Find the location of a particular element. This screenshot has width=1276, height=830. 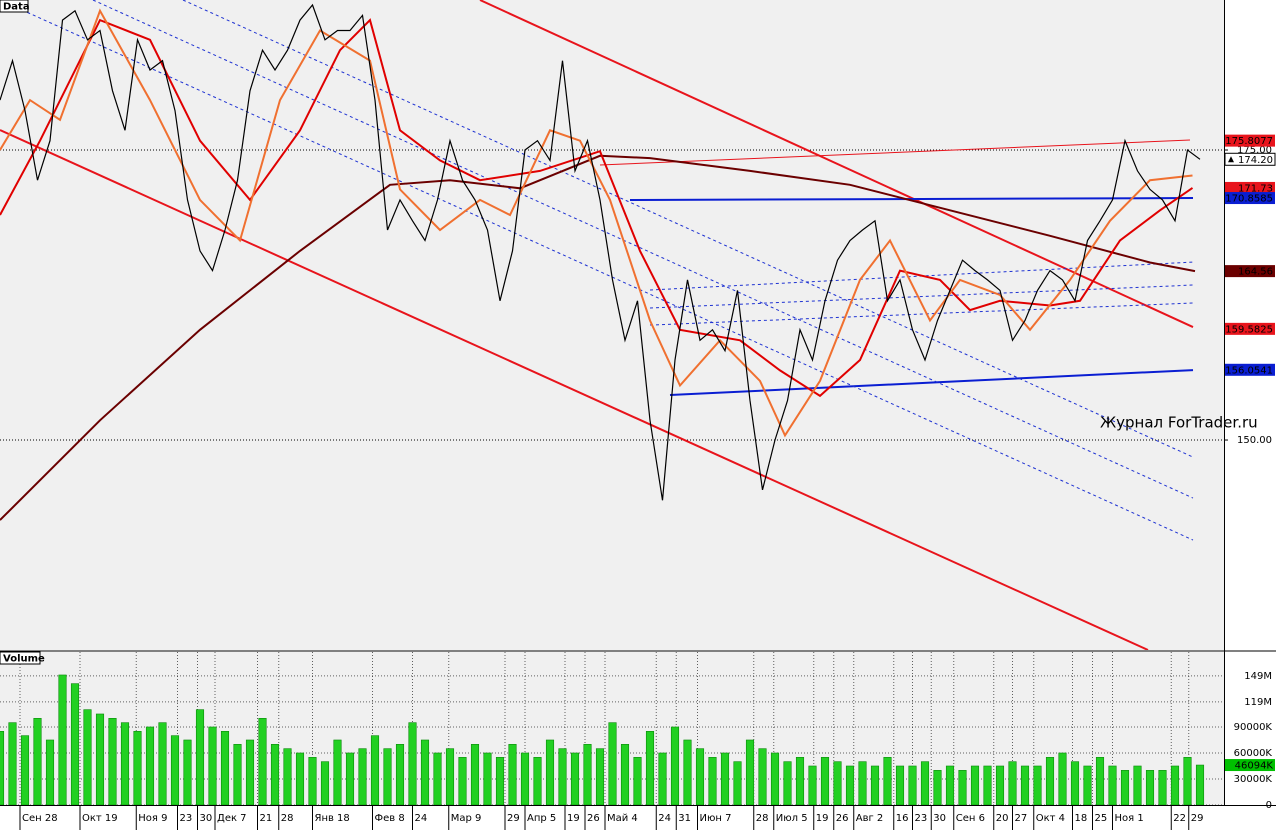

x-tick-label: Окт 4 is located at coordinates (1050, 818).